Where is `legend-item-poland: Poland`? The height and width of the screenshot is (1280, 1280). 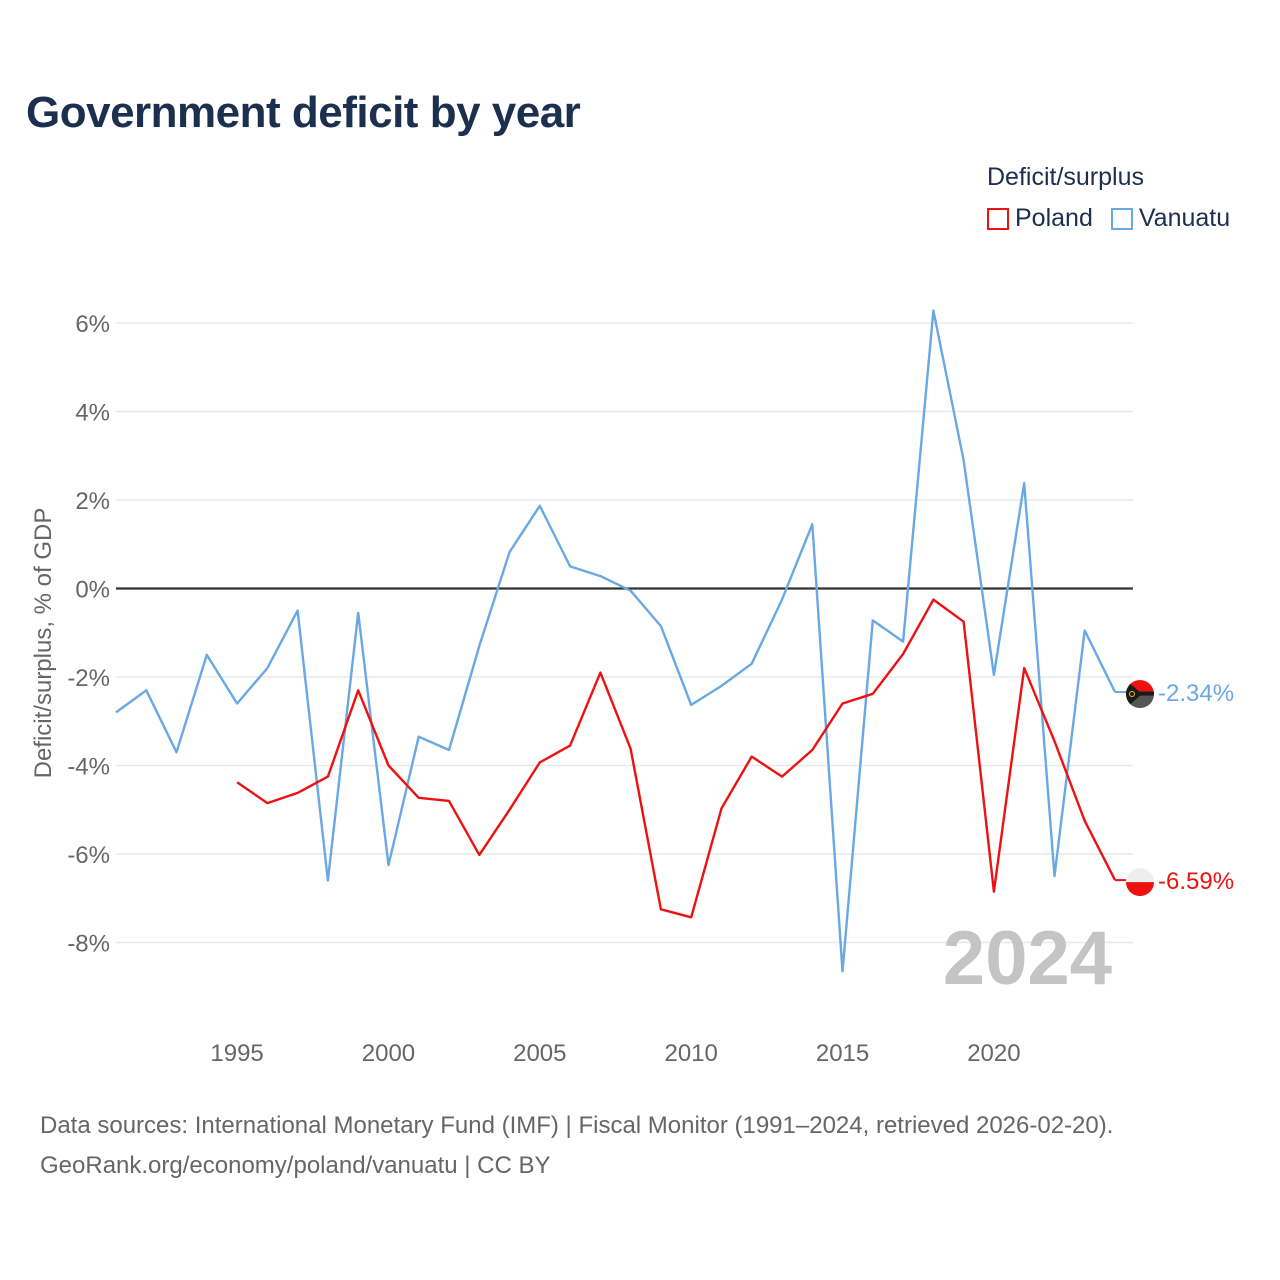 legend-item-poland: Poland is located at coordinates (1040, 218).